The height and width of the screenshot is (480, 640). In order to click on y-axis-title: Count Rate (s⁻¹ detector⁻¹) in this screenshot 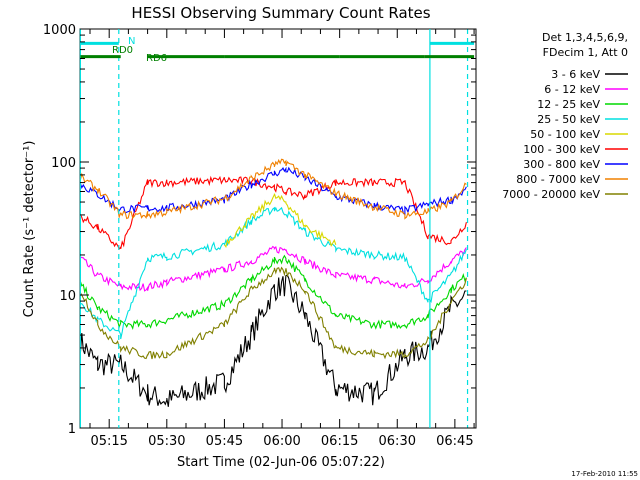, I will do `click(29, 229)`.